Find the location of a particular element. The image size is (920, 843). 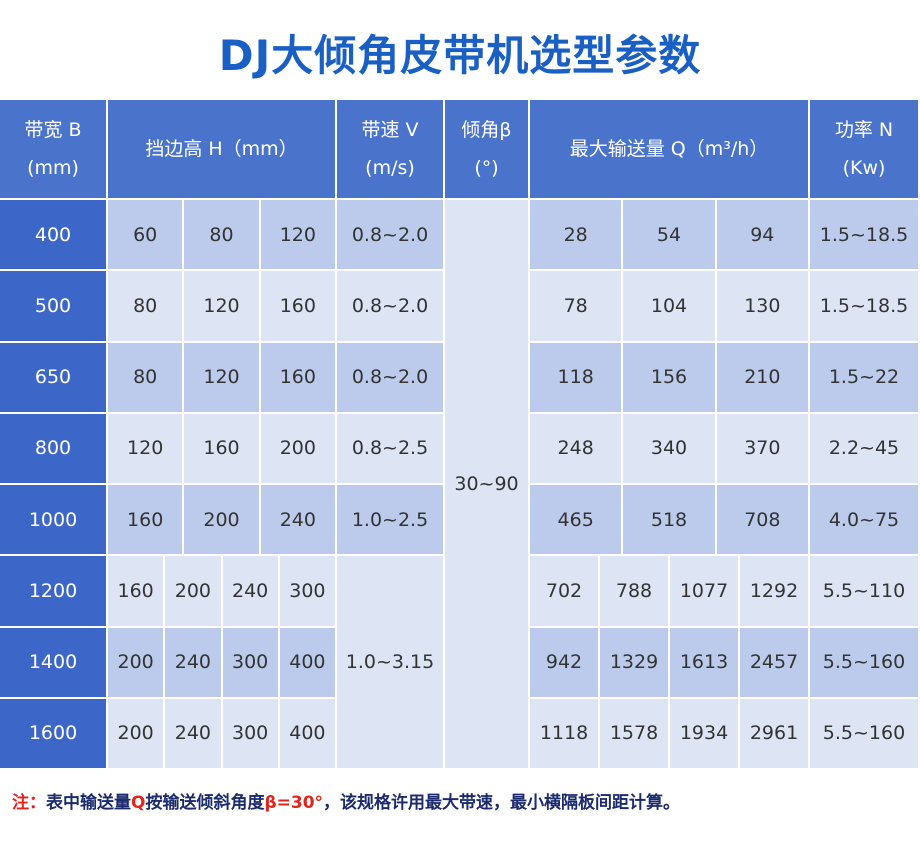

capacity-cell: 210 is located at coordinates (763, 378).